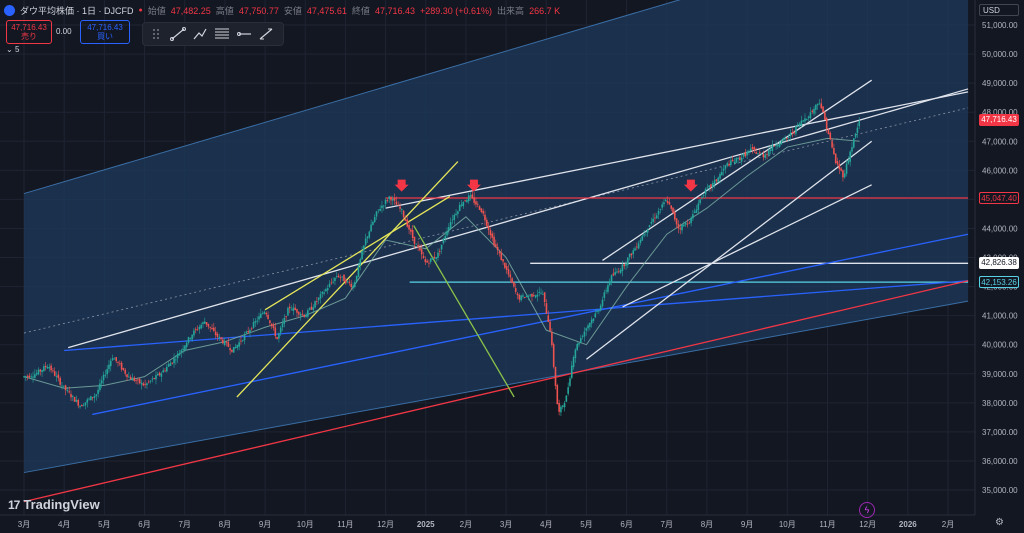  Describe the element at coordinates (156, 34) in the screenshot. I see `drag-handle-icon` at that location.